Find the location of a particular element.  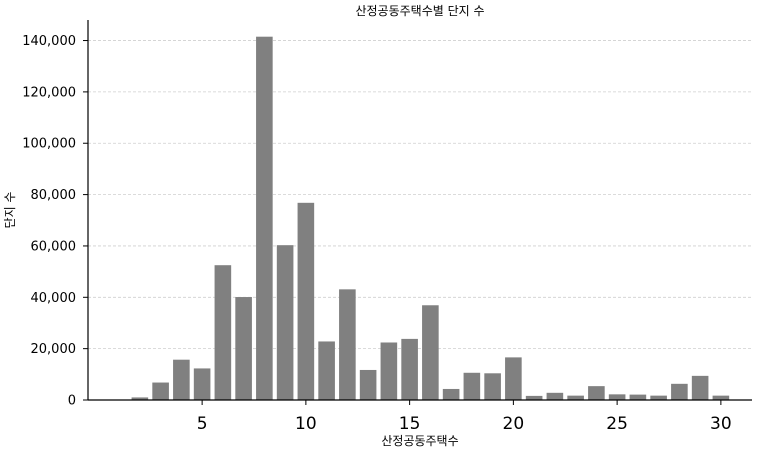

chart-title: 산정공동주택수별 단지 수 is located at coordinates (419, 11).